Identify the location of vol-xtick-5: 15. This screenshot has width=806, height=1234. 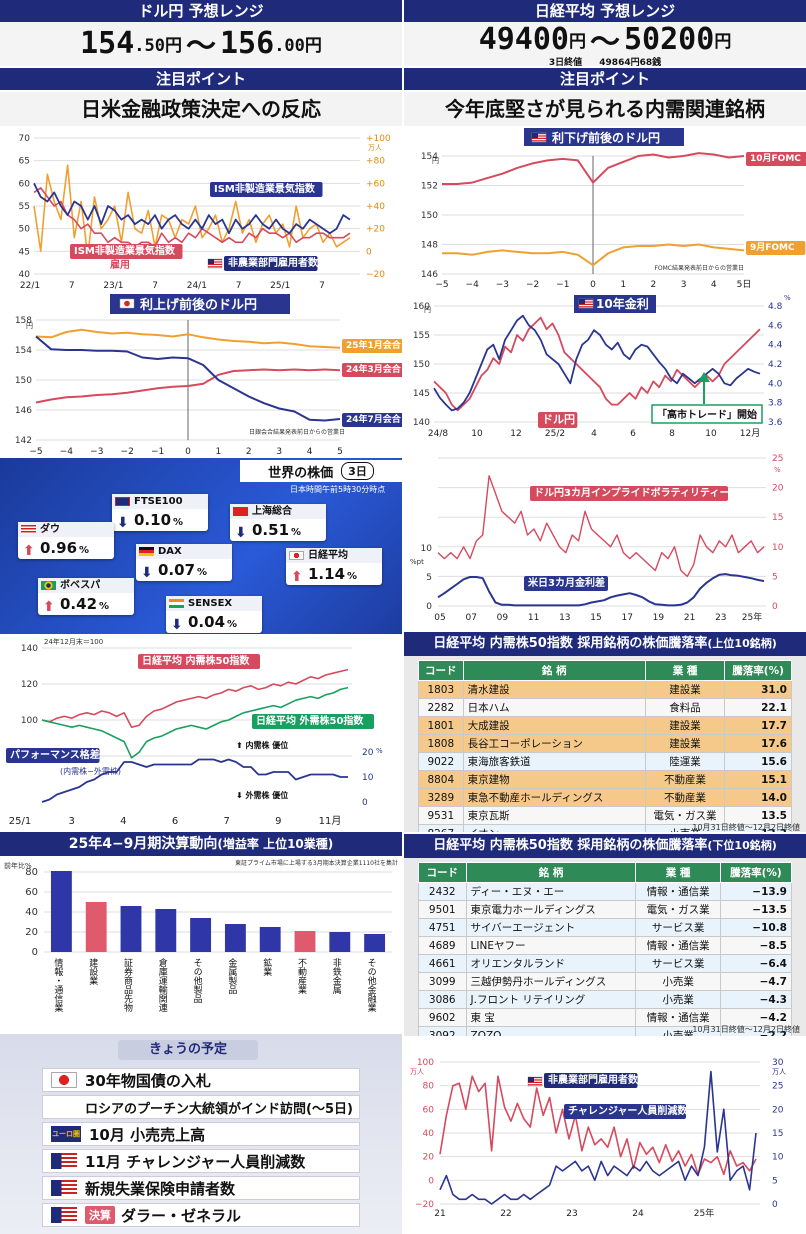
(595, 618).